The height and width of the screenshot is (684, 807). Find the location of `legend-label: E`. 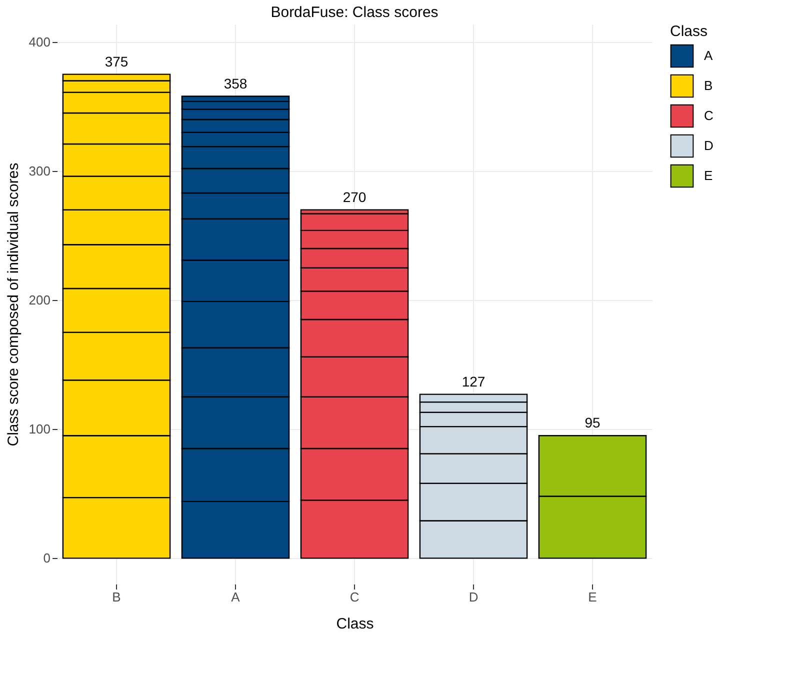

legend-label: E is located at coordinates (708, 175).